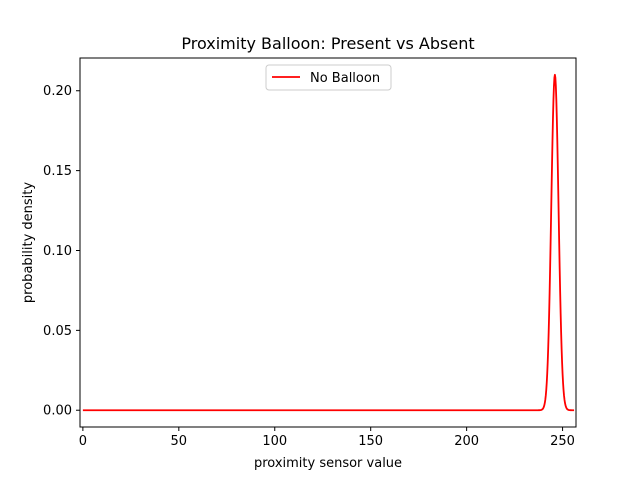 The image size is (640, 480). What do you see at coordinates (83, 441) in the screenshot?
I see `x-tick-label: 0` at bounding box center [83, 441].